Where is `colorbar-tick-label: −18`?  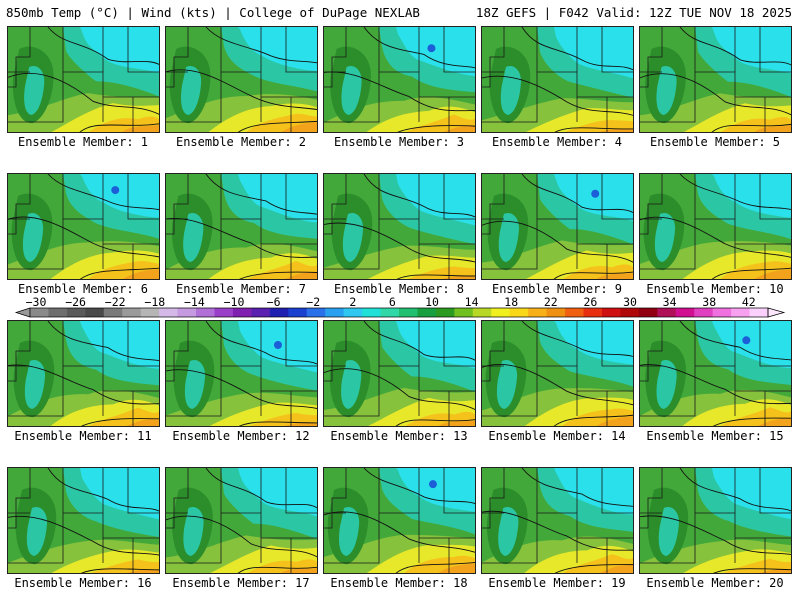
colorbar-tick-label: −18 is located at coordinates (154, 302).